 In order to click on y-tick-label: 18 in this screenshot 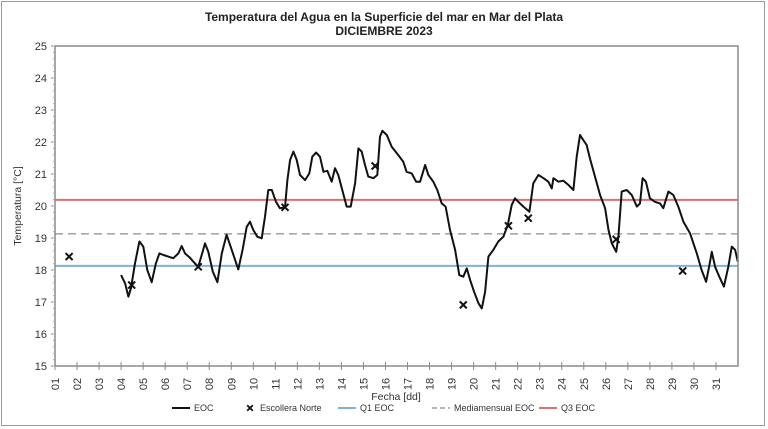, I will do `click(41, 271)`.